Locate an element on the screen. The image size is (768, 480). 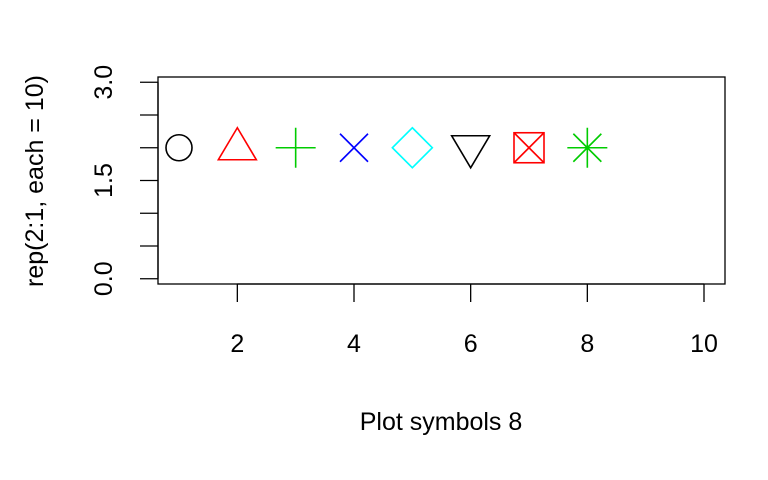
x-tick-label: 8 is located at coordinates (587, 344).